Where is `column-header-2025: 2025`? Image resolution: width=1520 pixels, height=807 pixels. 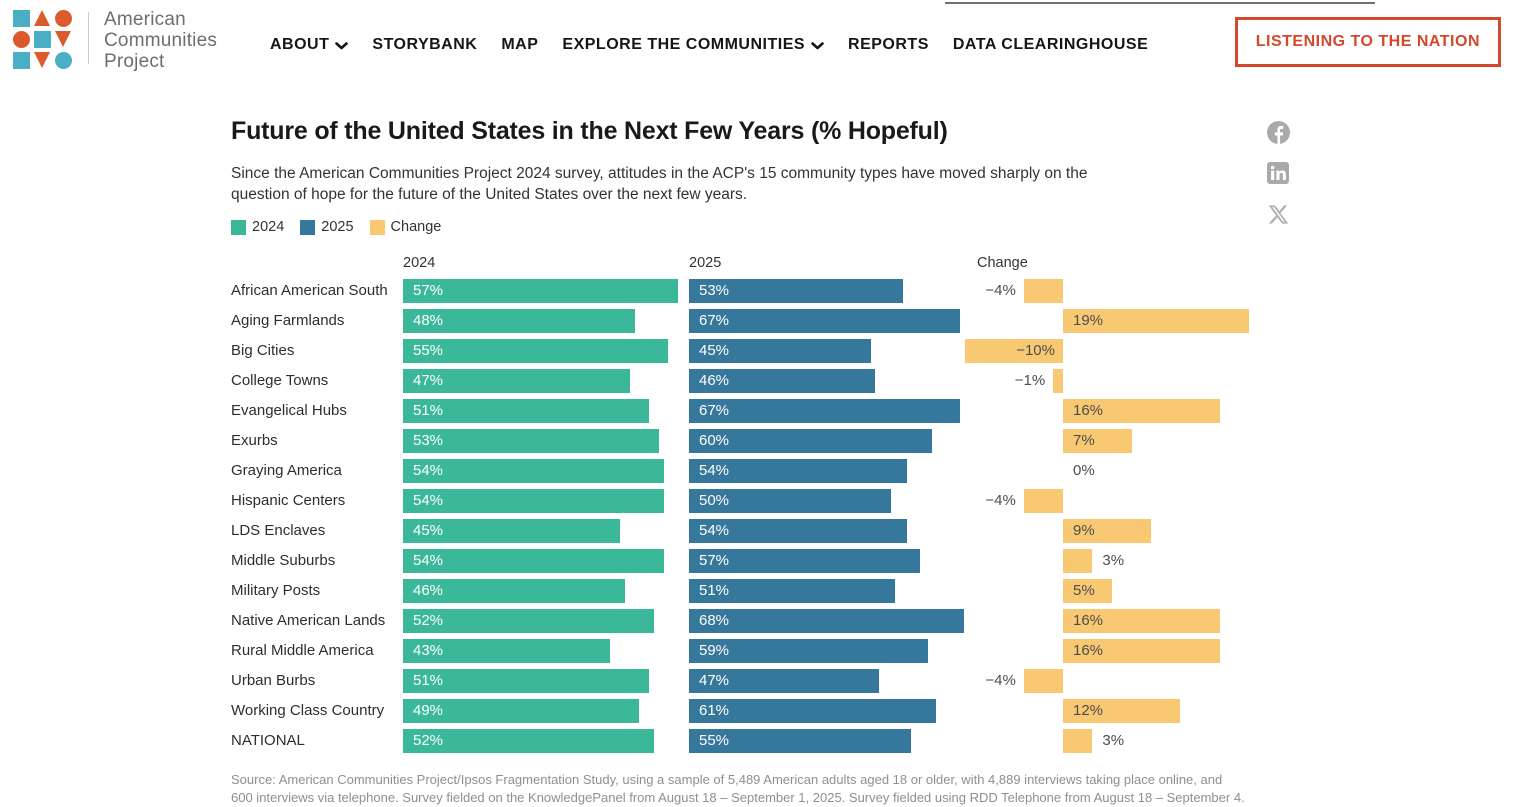
column-header-2025: 2025 is located at coordinates (705, 263).